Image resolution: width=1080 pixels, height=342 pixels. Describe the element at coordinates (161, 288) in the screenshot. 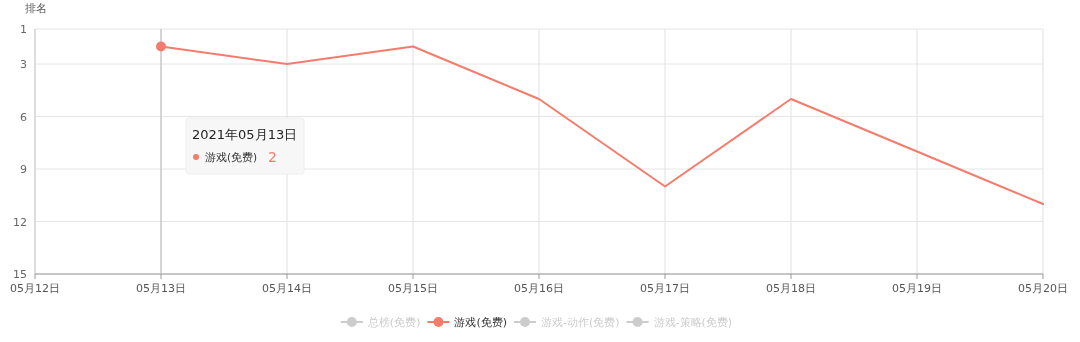

I see `x-tick-label: 05月13日` at that location.